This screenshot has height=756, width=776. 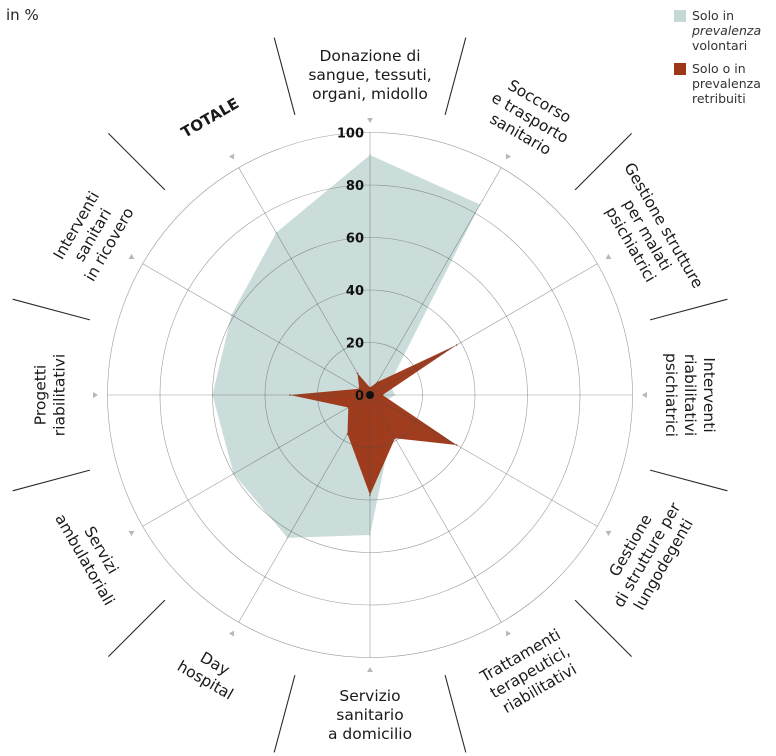 I want to click on tick-label: 20, so click(x=355, y=344).